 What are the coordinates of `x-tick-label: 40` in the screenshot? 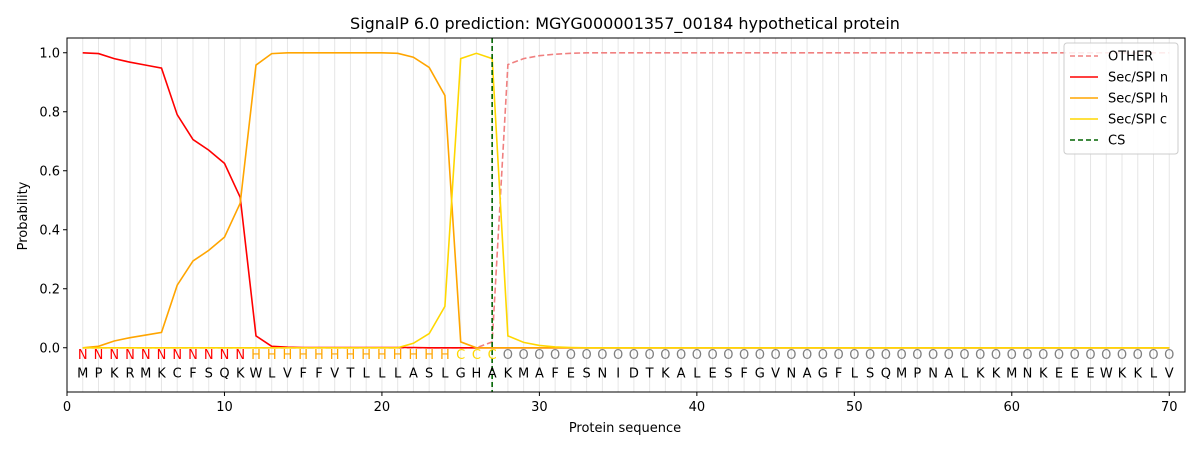 It's located at (697, 407).